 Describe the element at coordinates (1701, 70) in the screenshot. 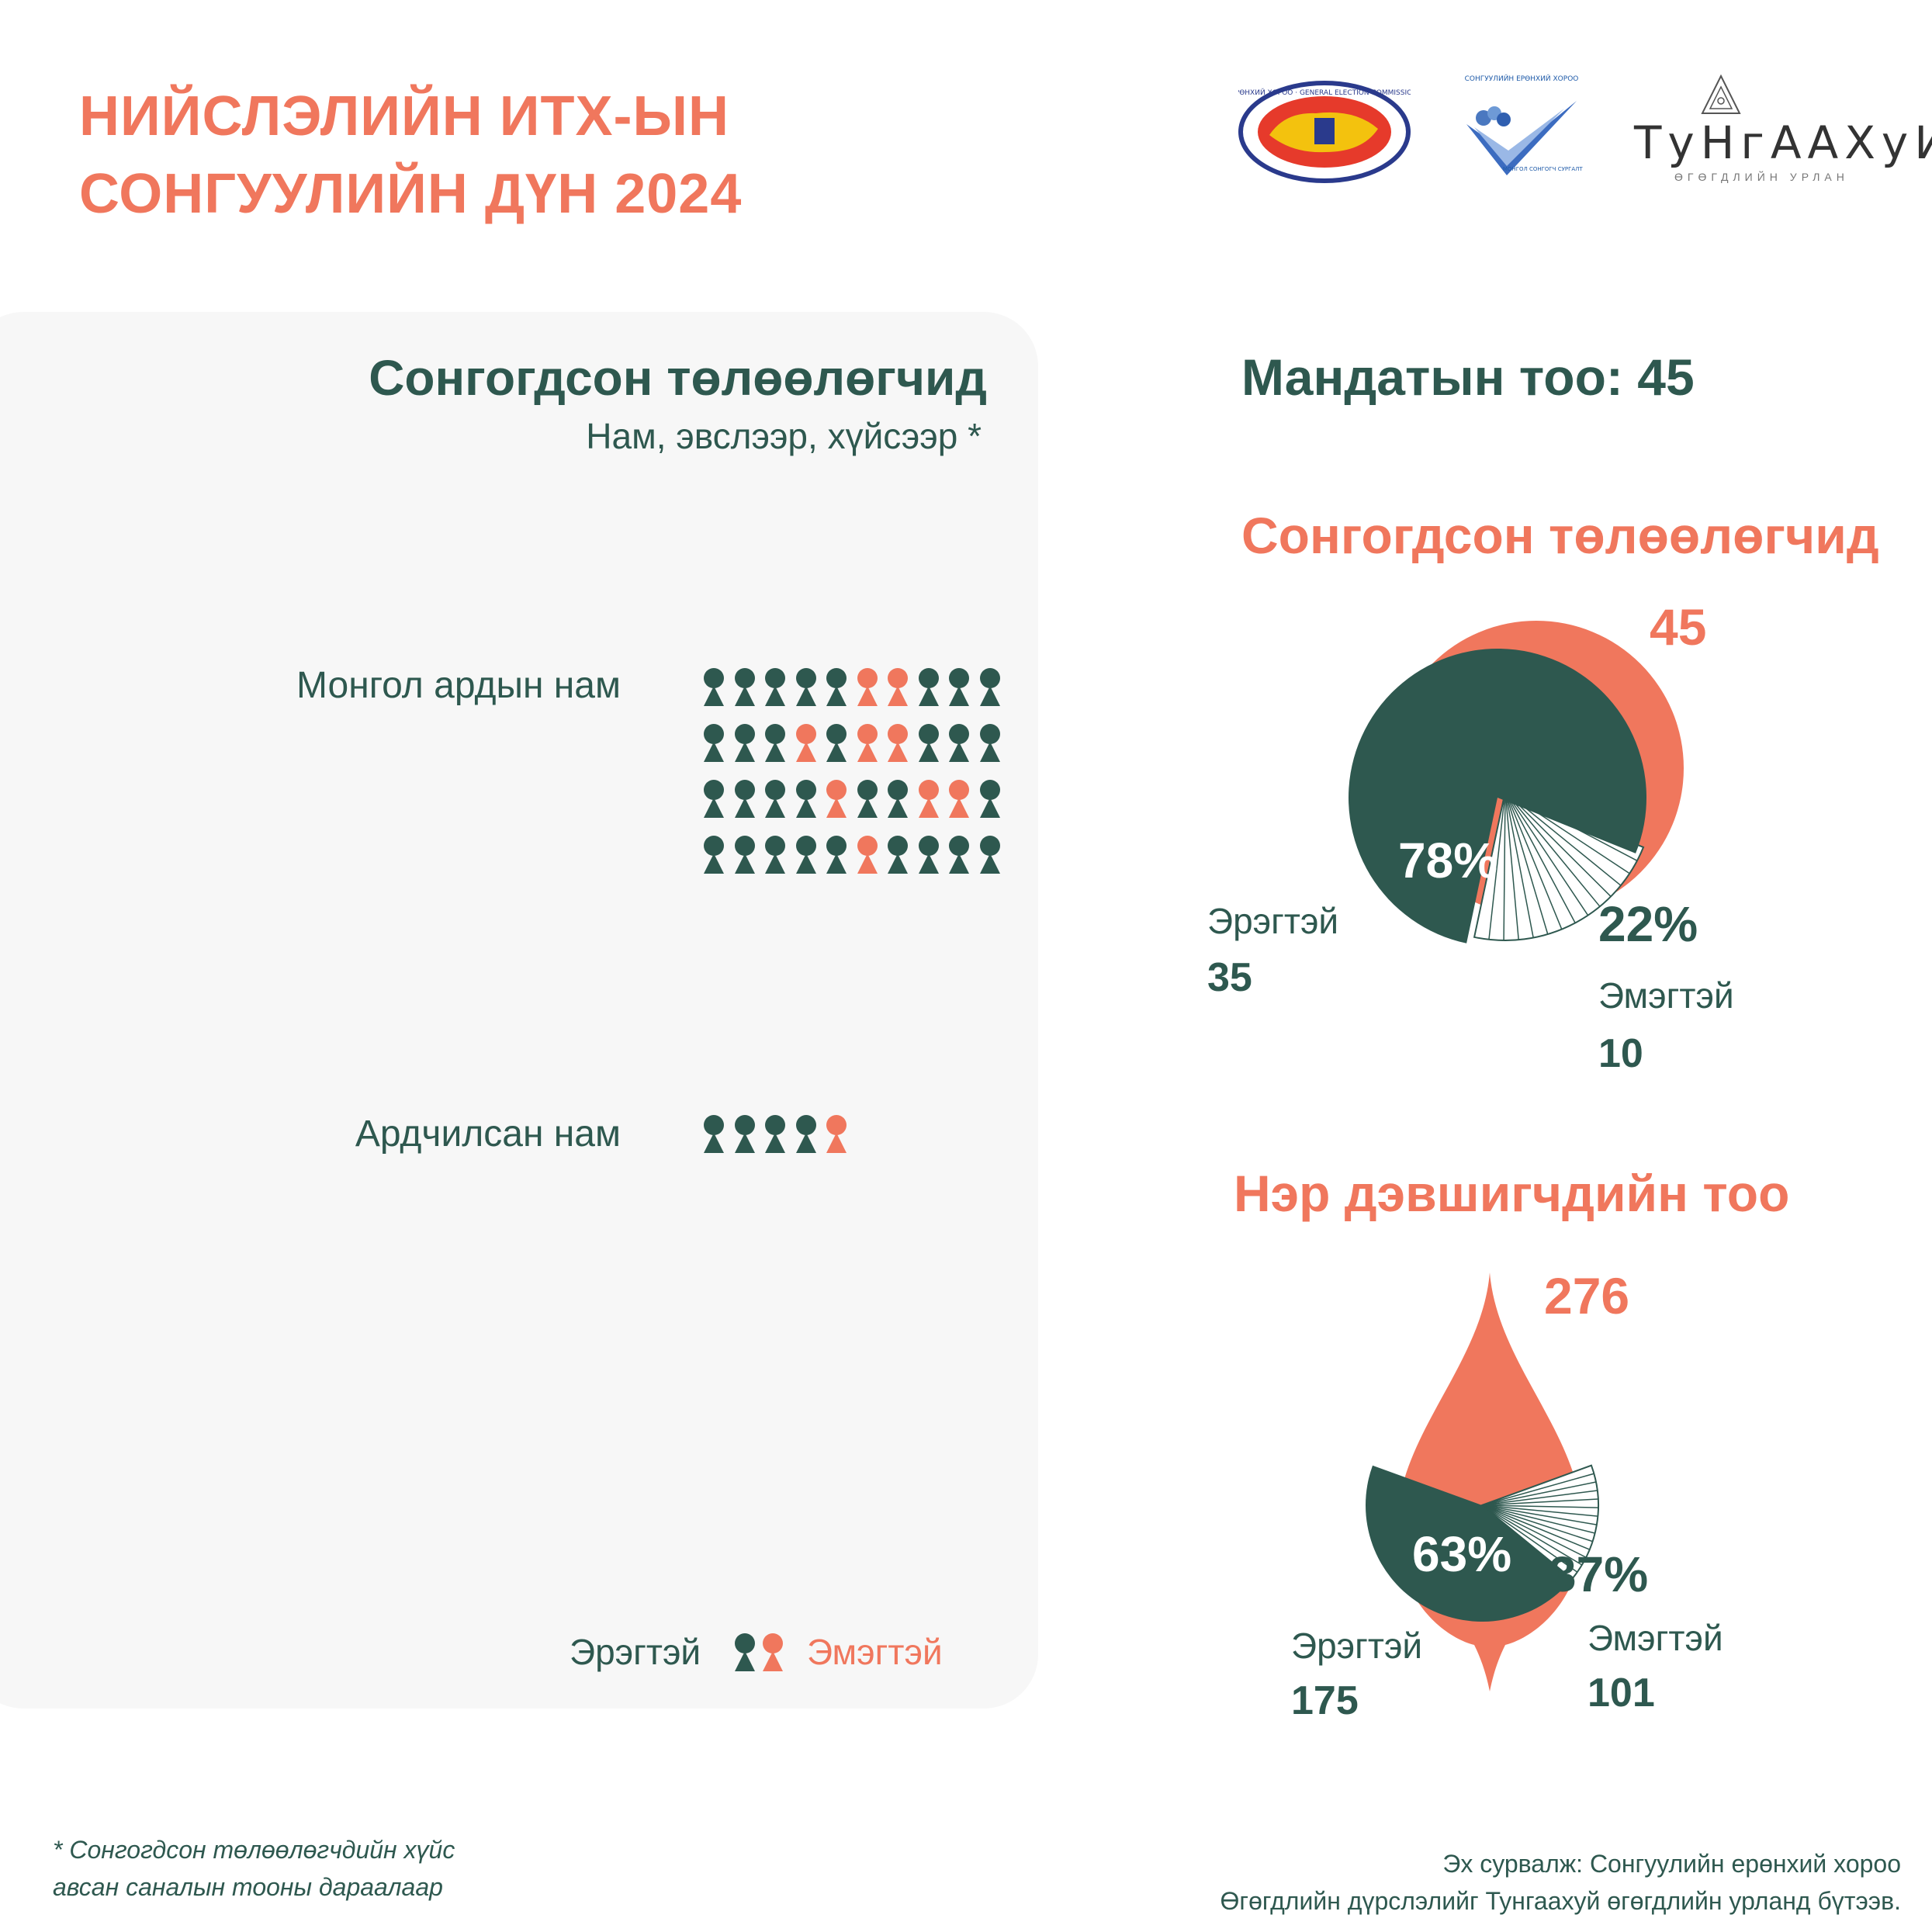

I see `spacer` at that location.